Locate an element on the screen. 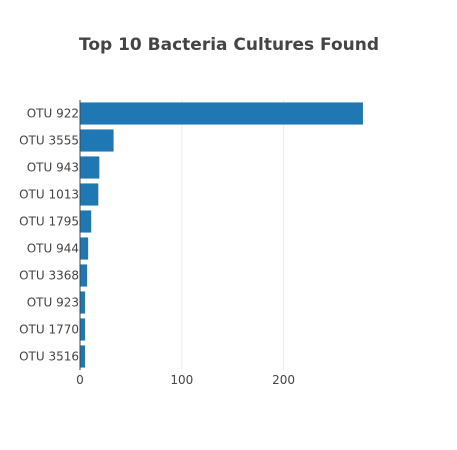 The image size is (457, 450). y-tick-label: OTU 1795 is located at coordinates (49, 222).